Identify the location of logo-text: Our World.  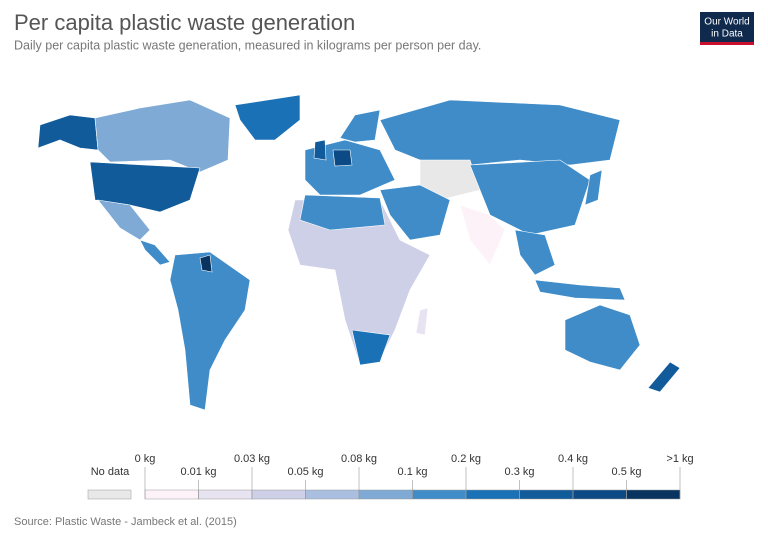
(726, 22).